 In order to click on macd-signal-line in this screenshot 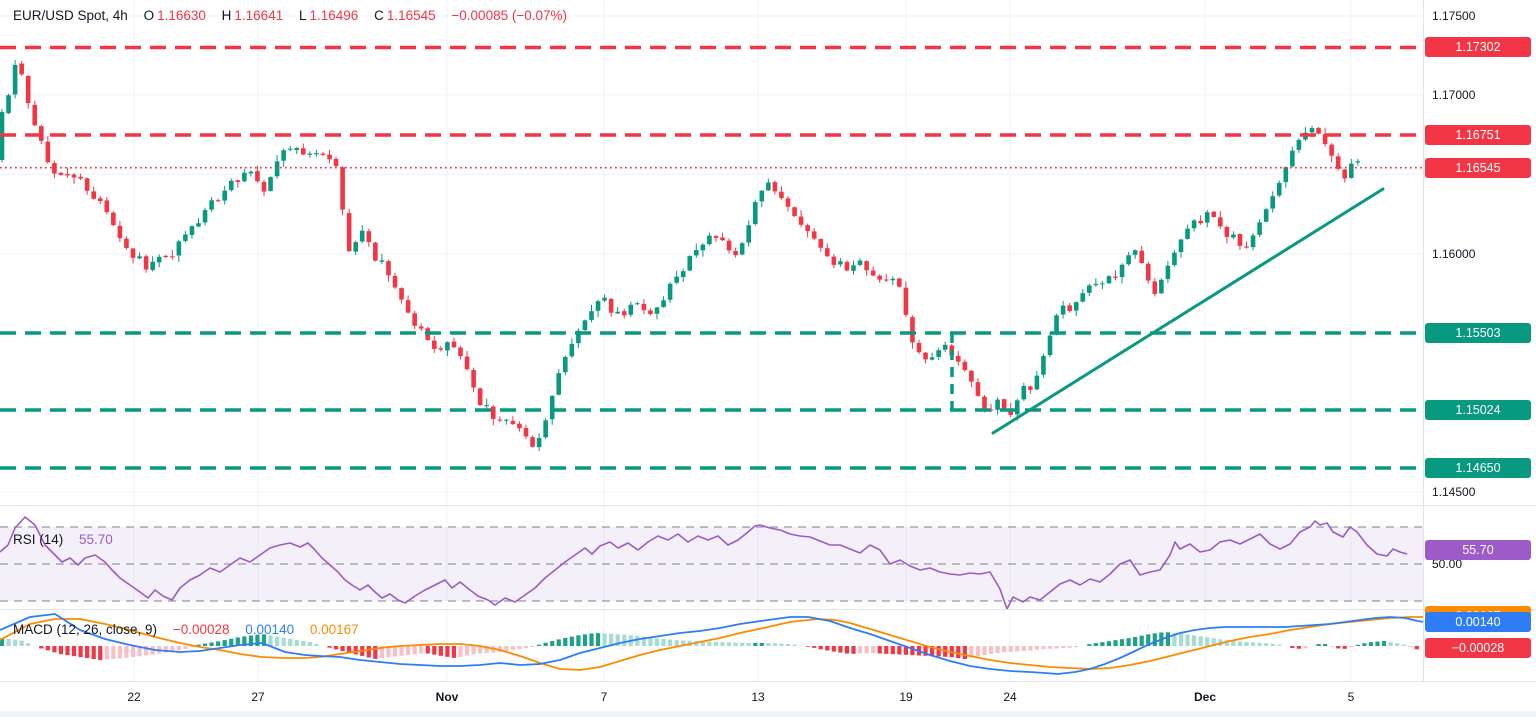, I will do `click(712, 643)`.